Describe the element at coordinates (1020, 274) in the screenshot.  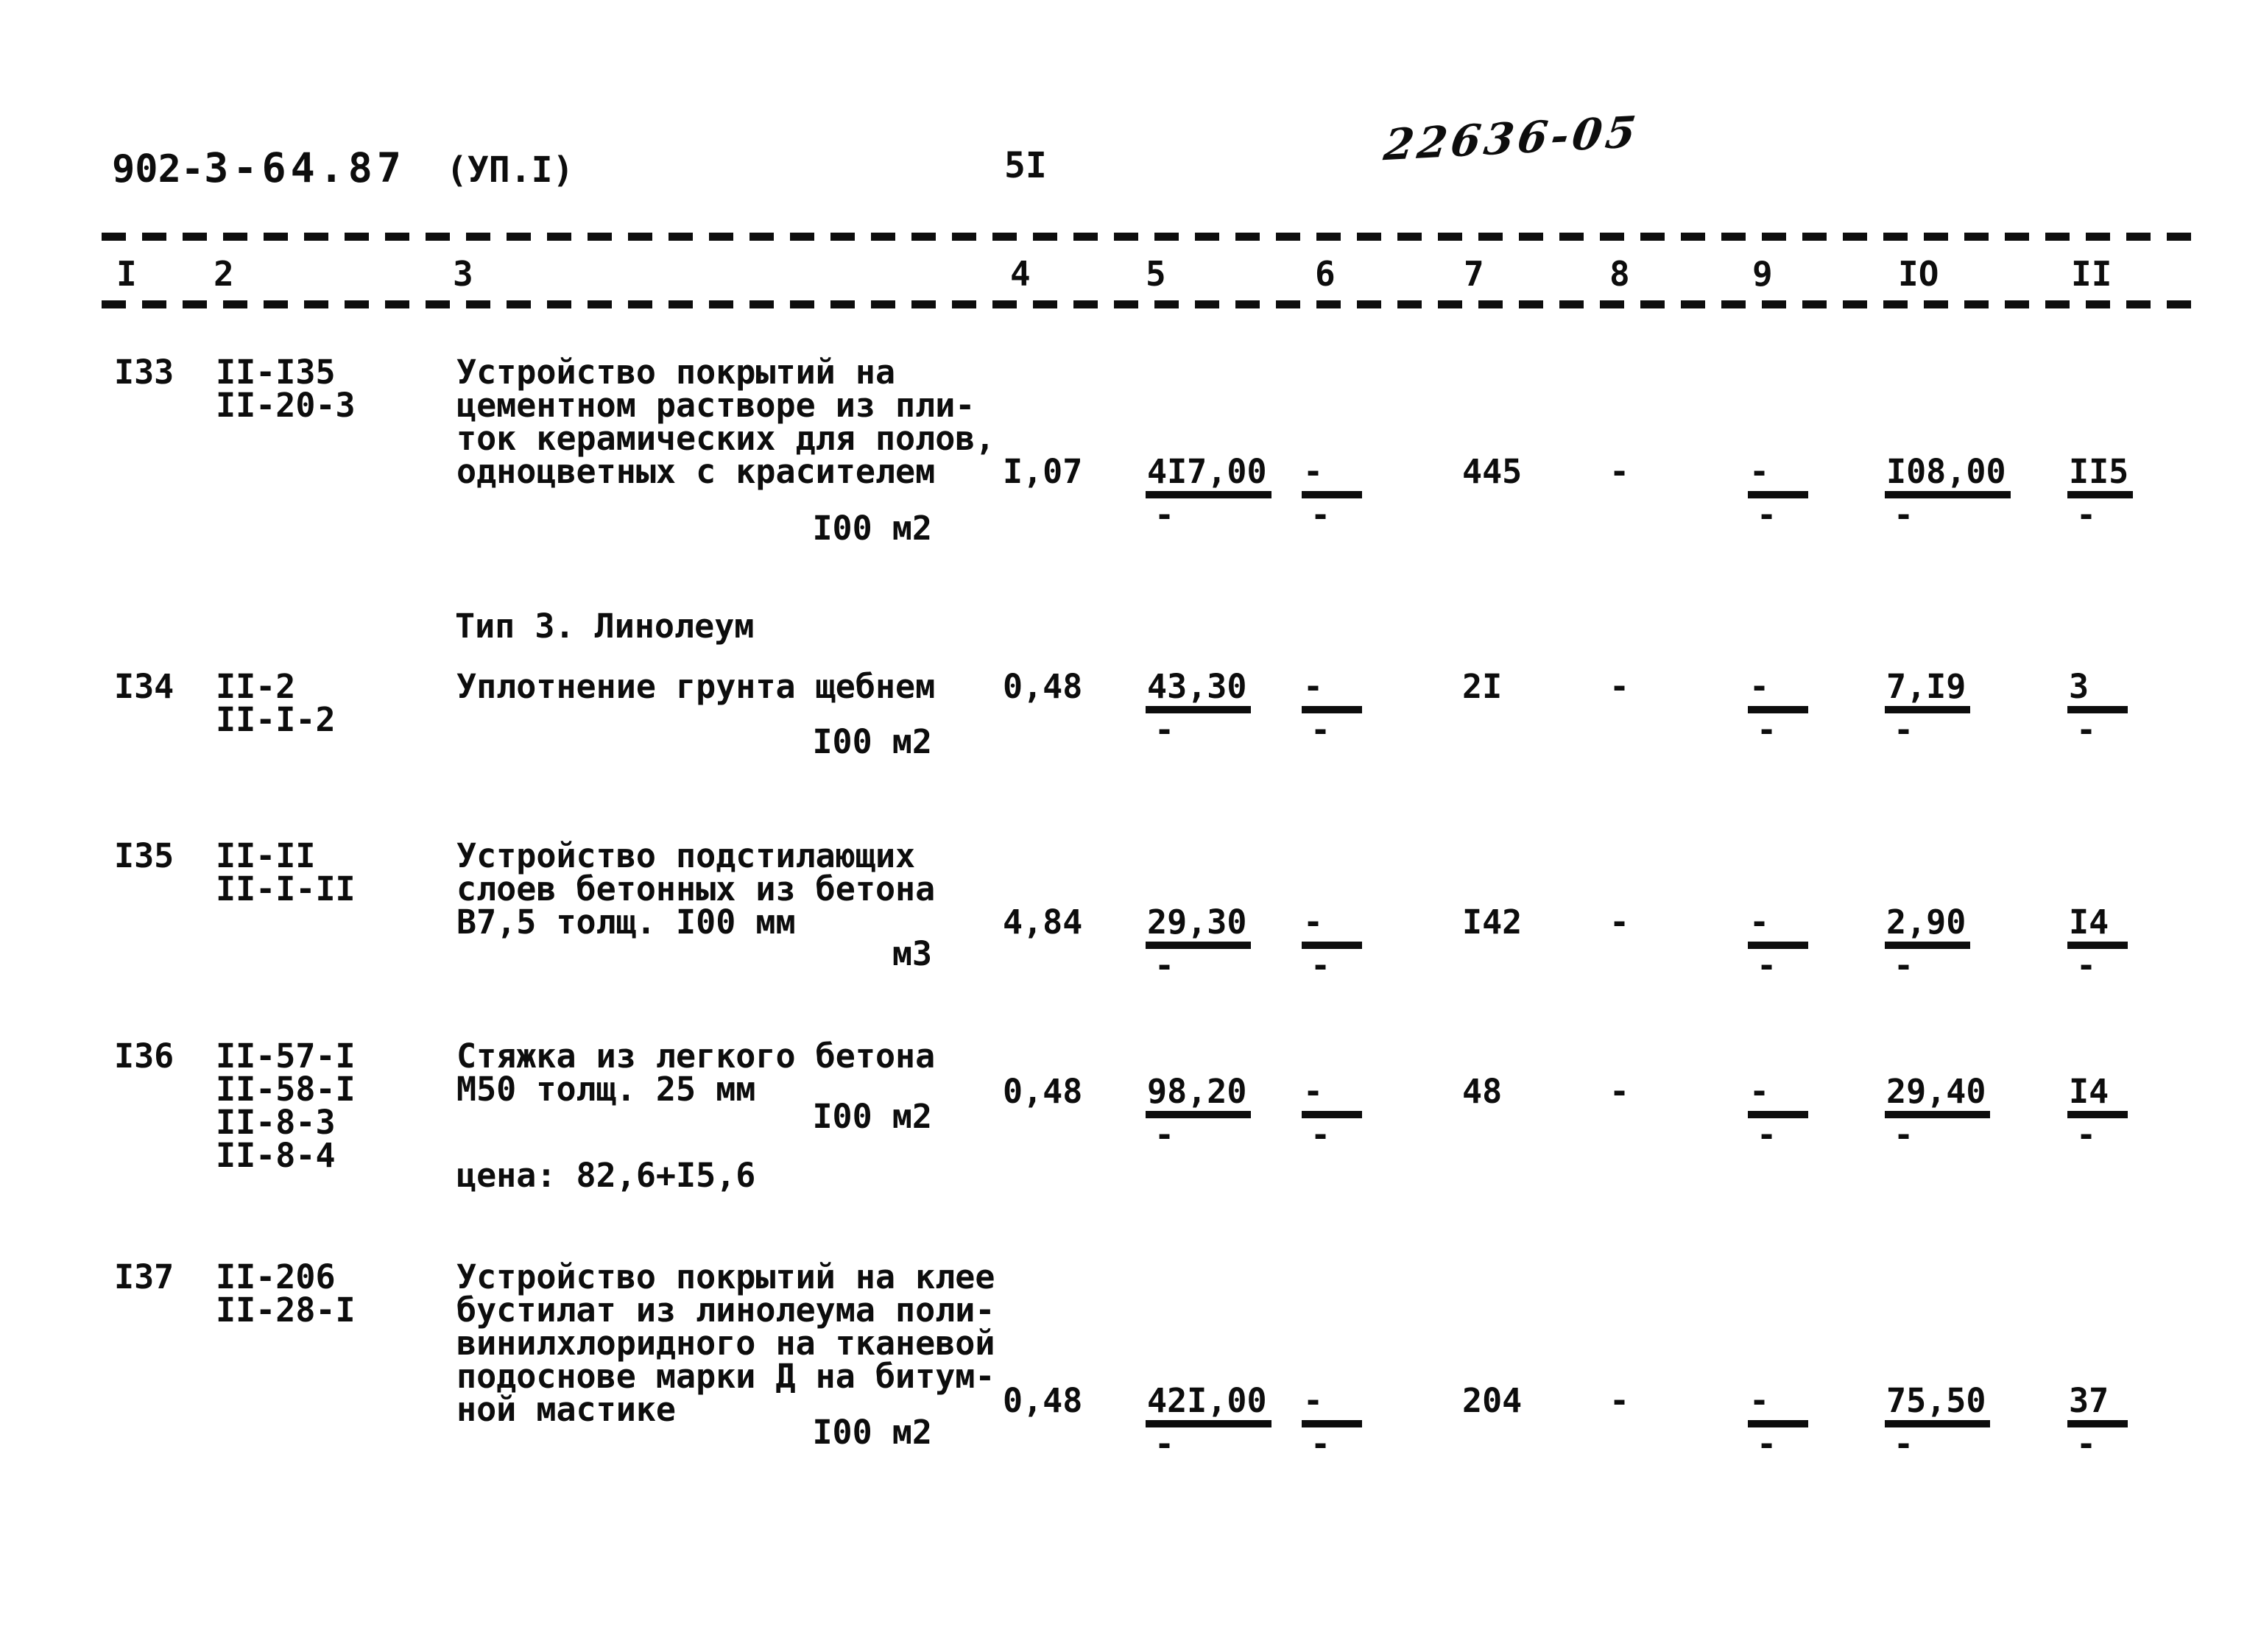
I see `column-number-4: 4` at that location.